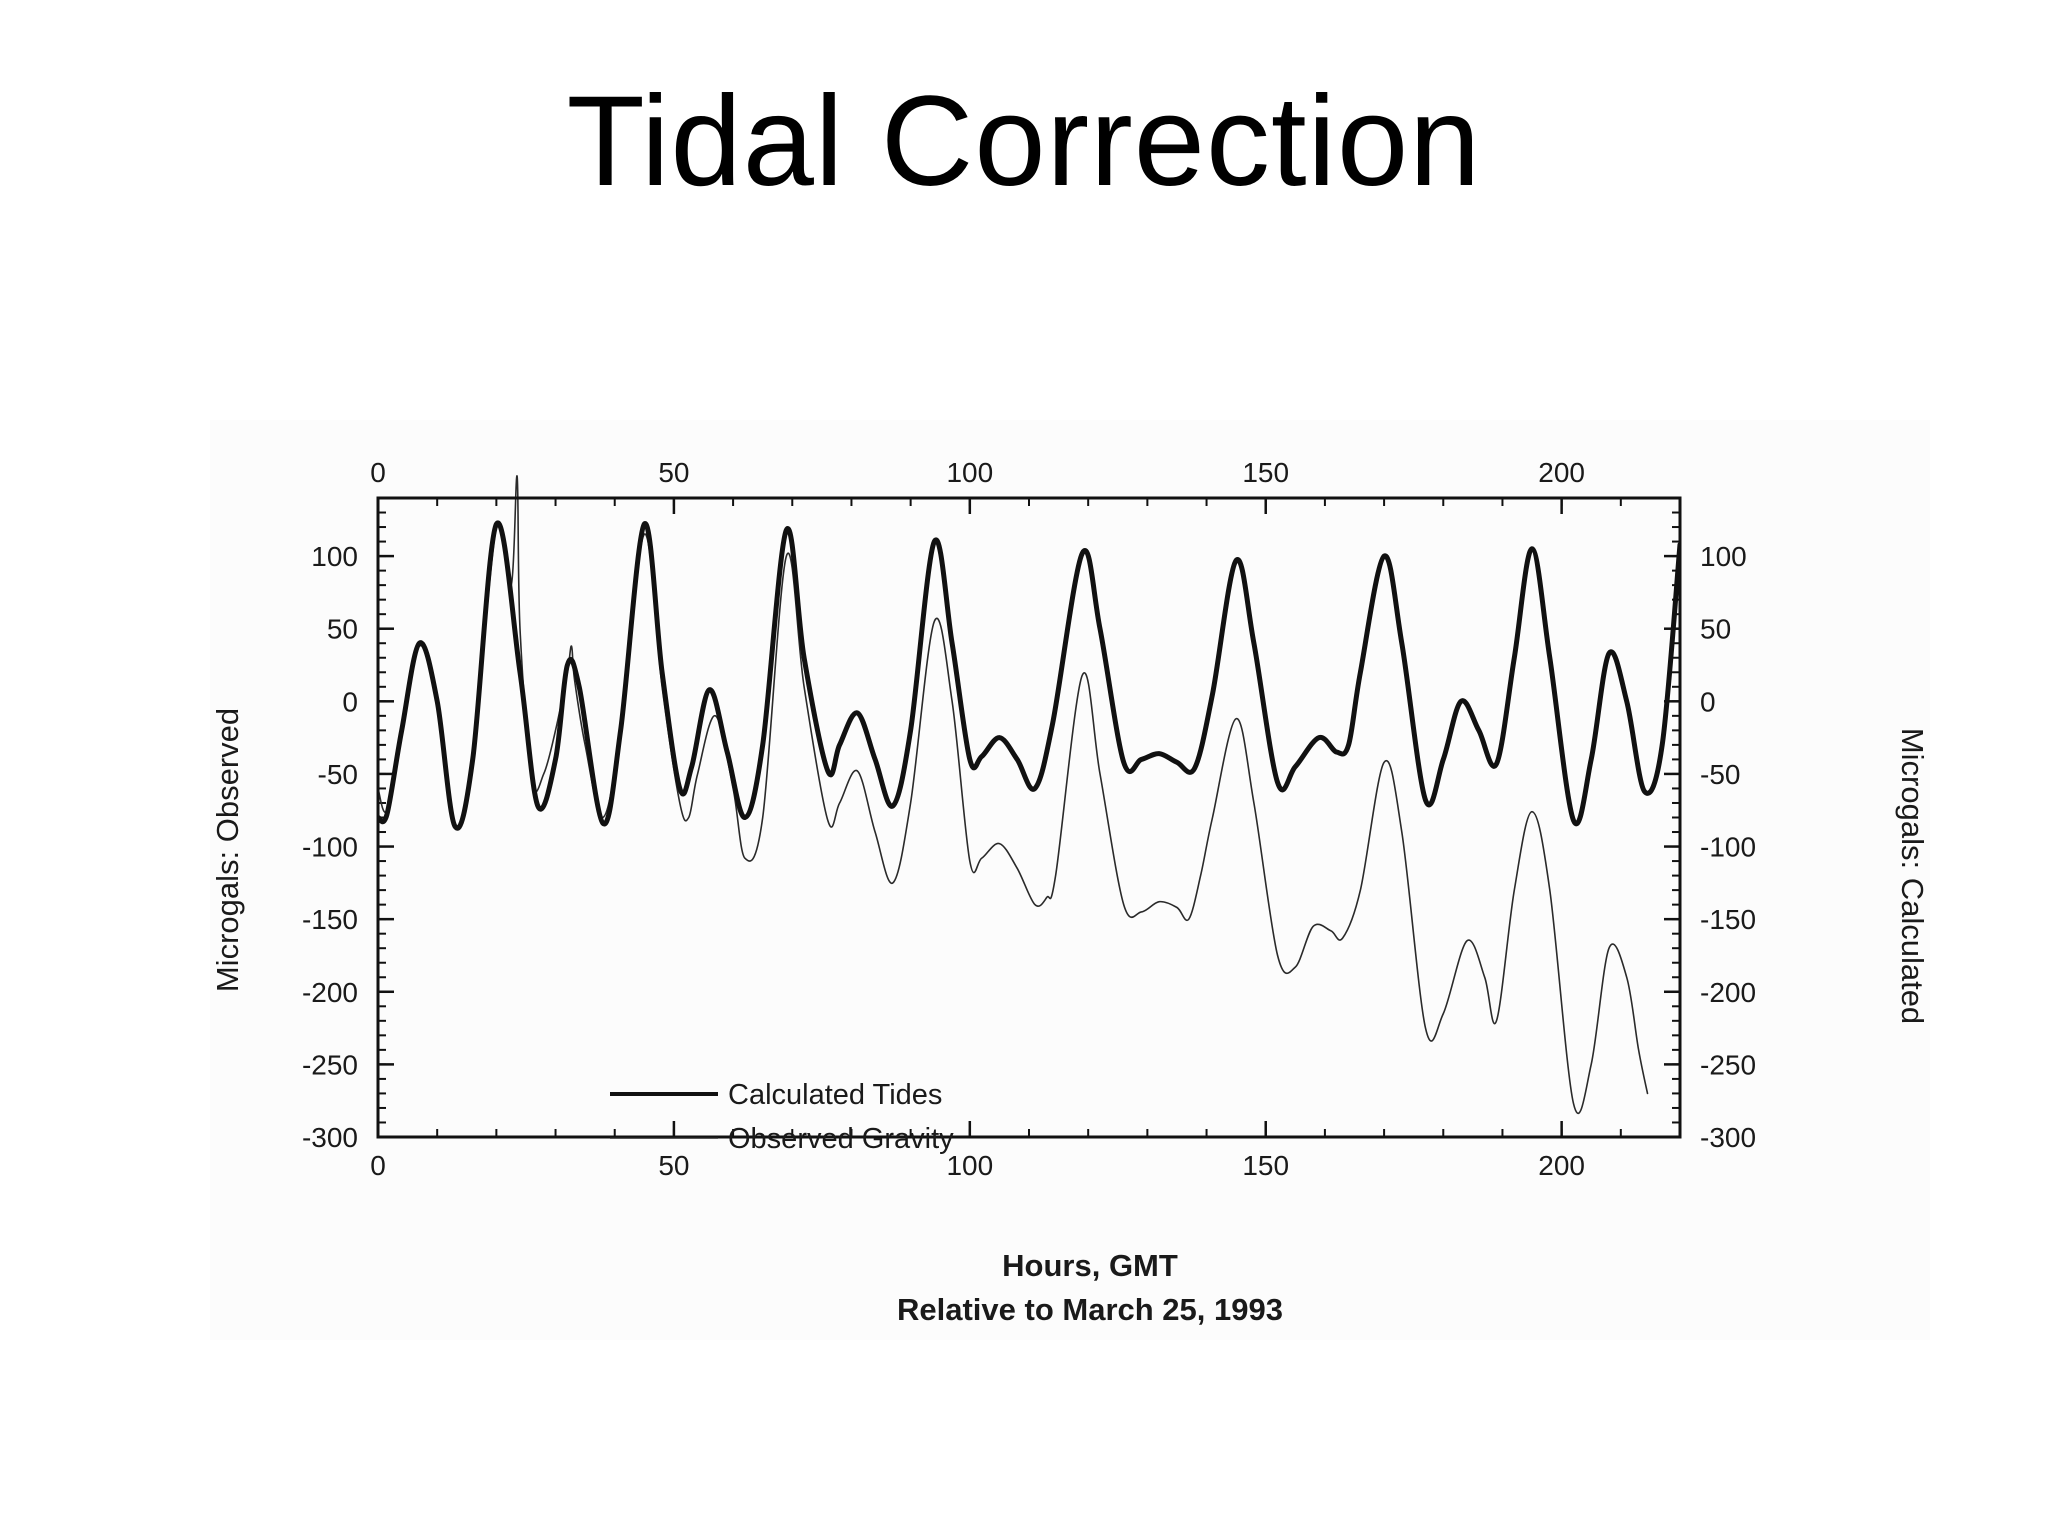 Image resolution: width=2048 pixels, height=1536 pixels. Describe the element at coordinates (1029, 675) in the screenshot. I see `series-line-calculated-tides` at that location.